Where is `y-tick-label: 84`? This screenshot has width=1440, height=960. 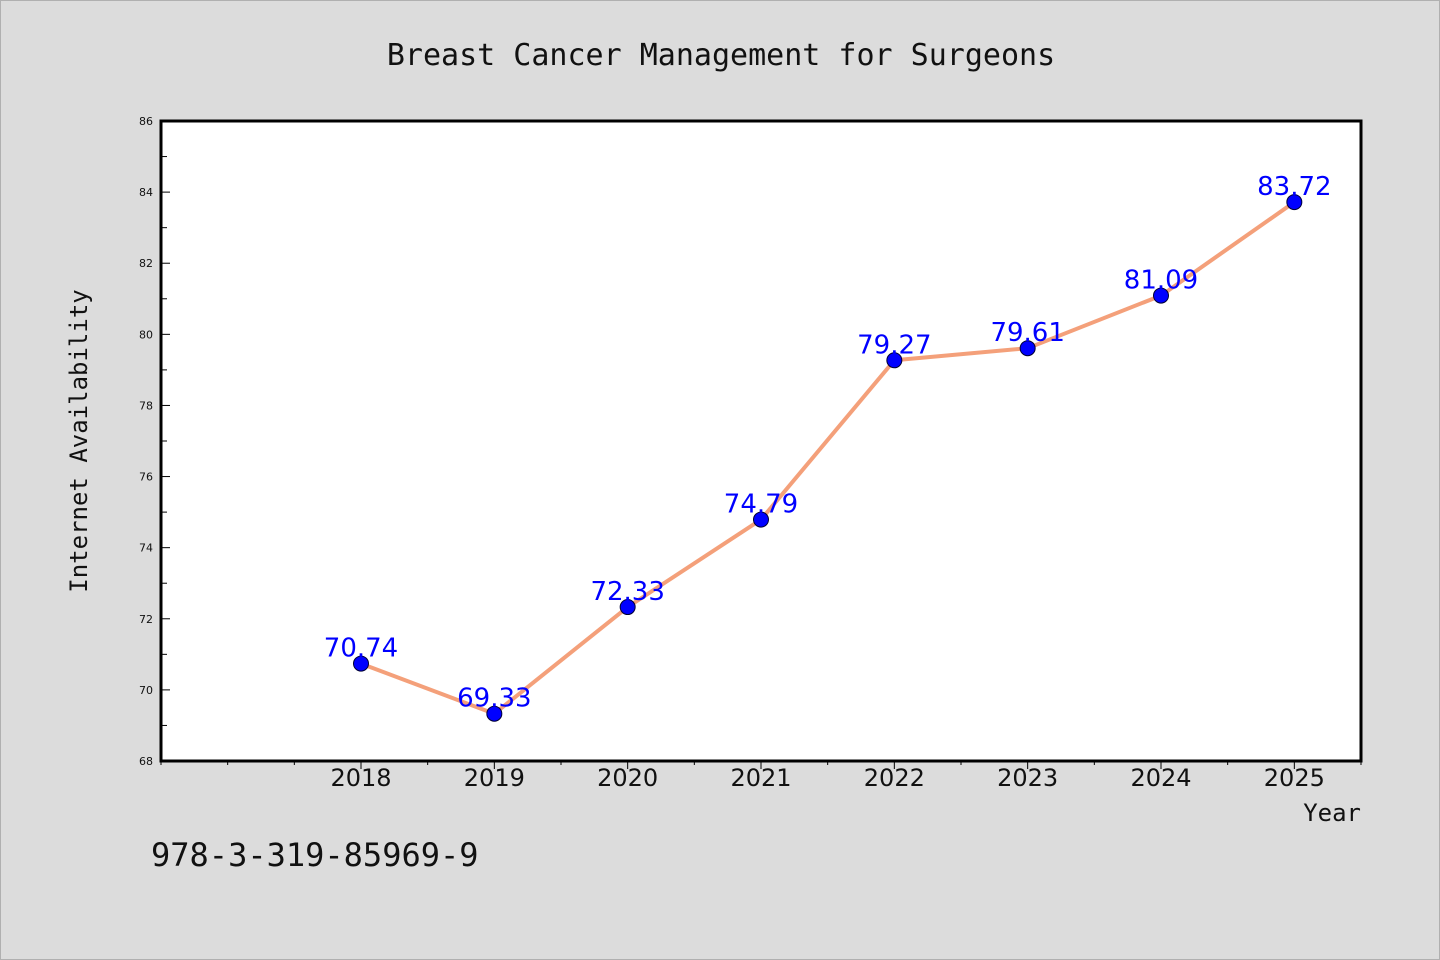
y-tick-label: 84 is located at coordinates (146, 192).